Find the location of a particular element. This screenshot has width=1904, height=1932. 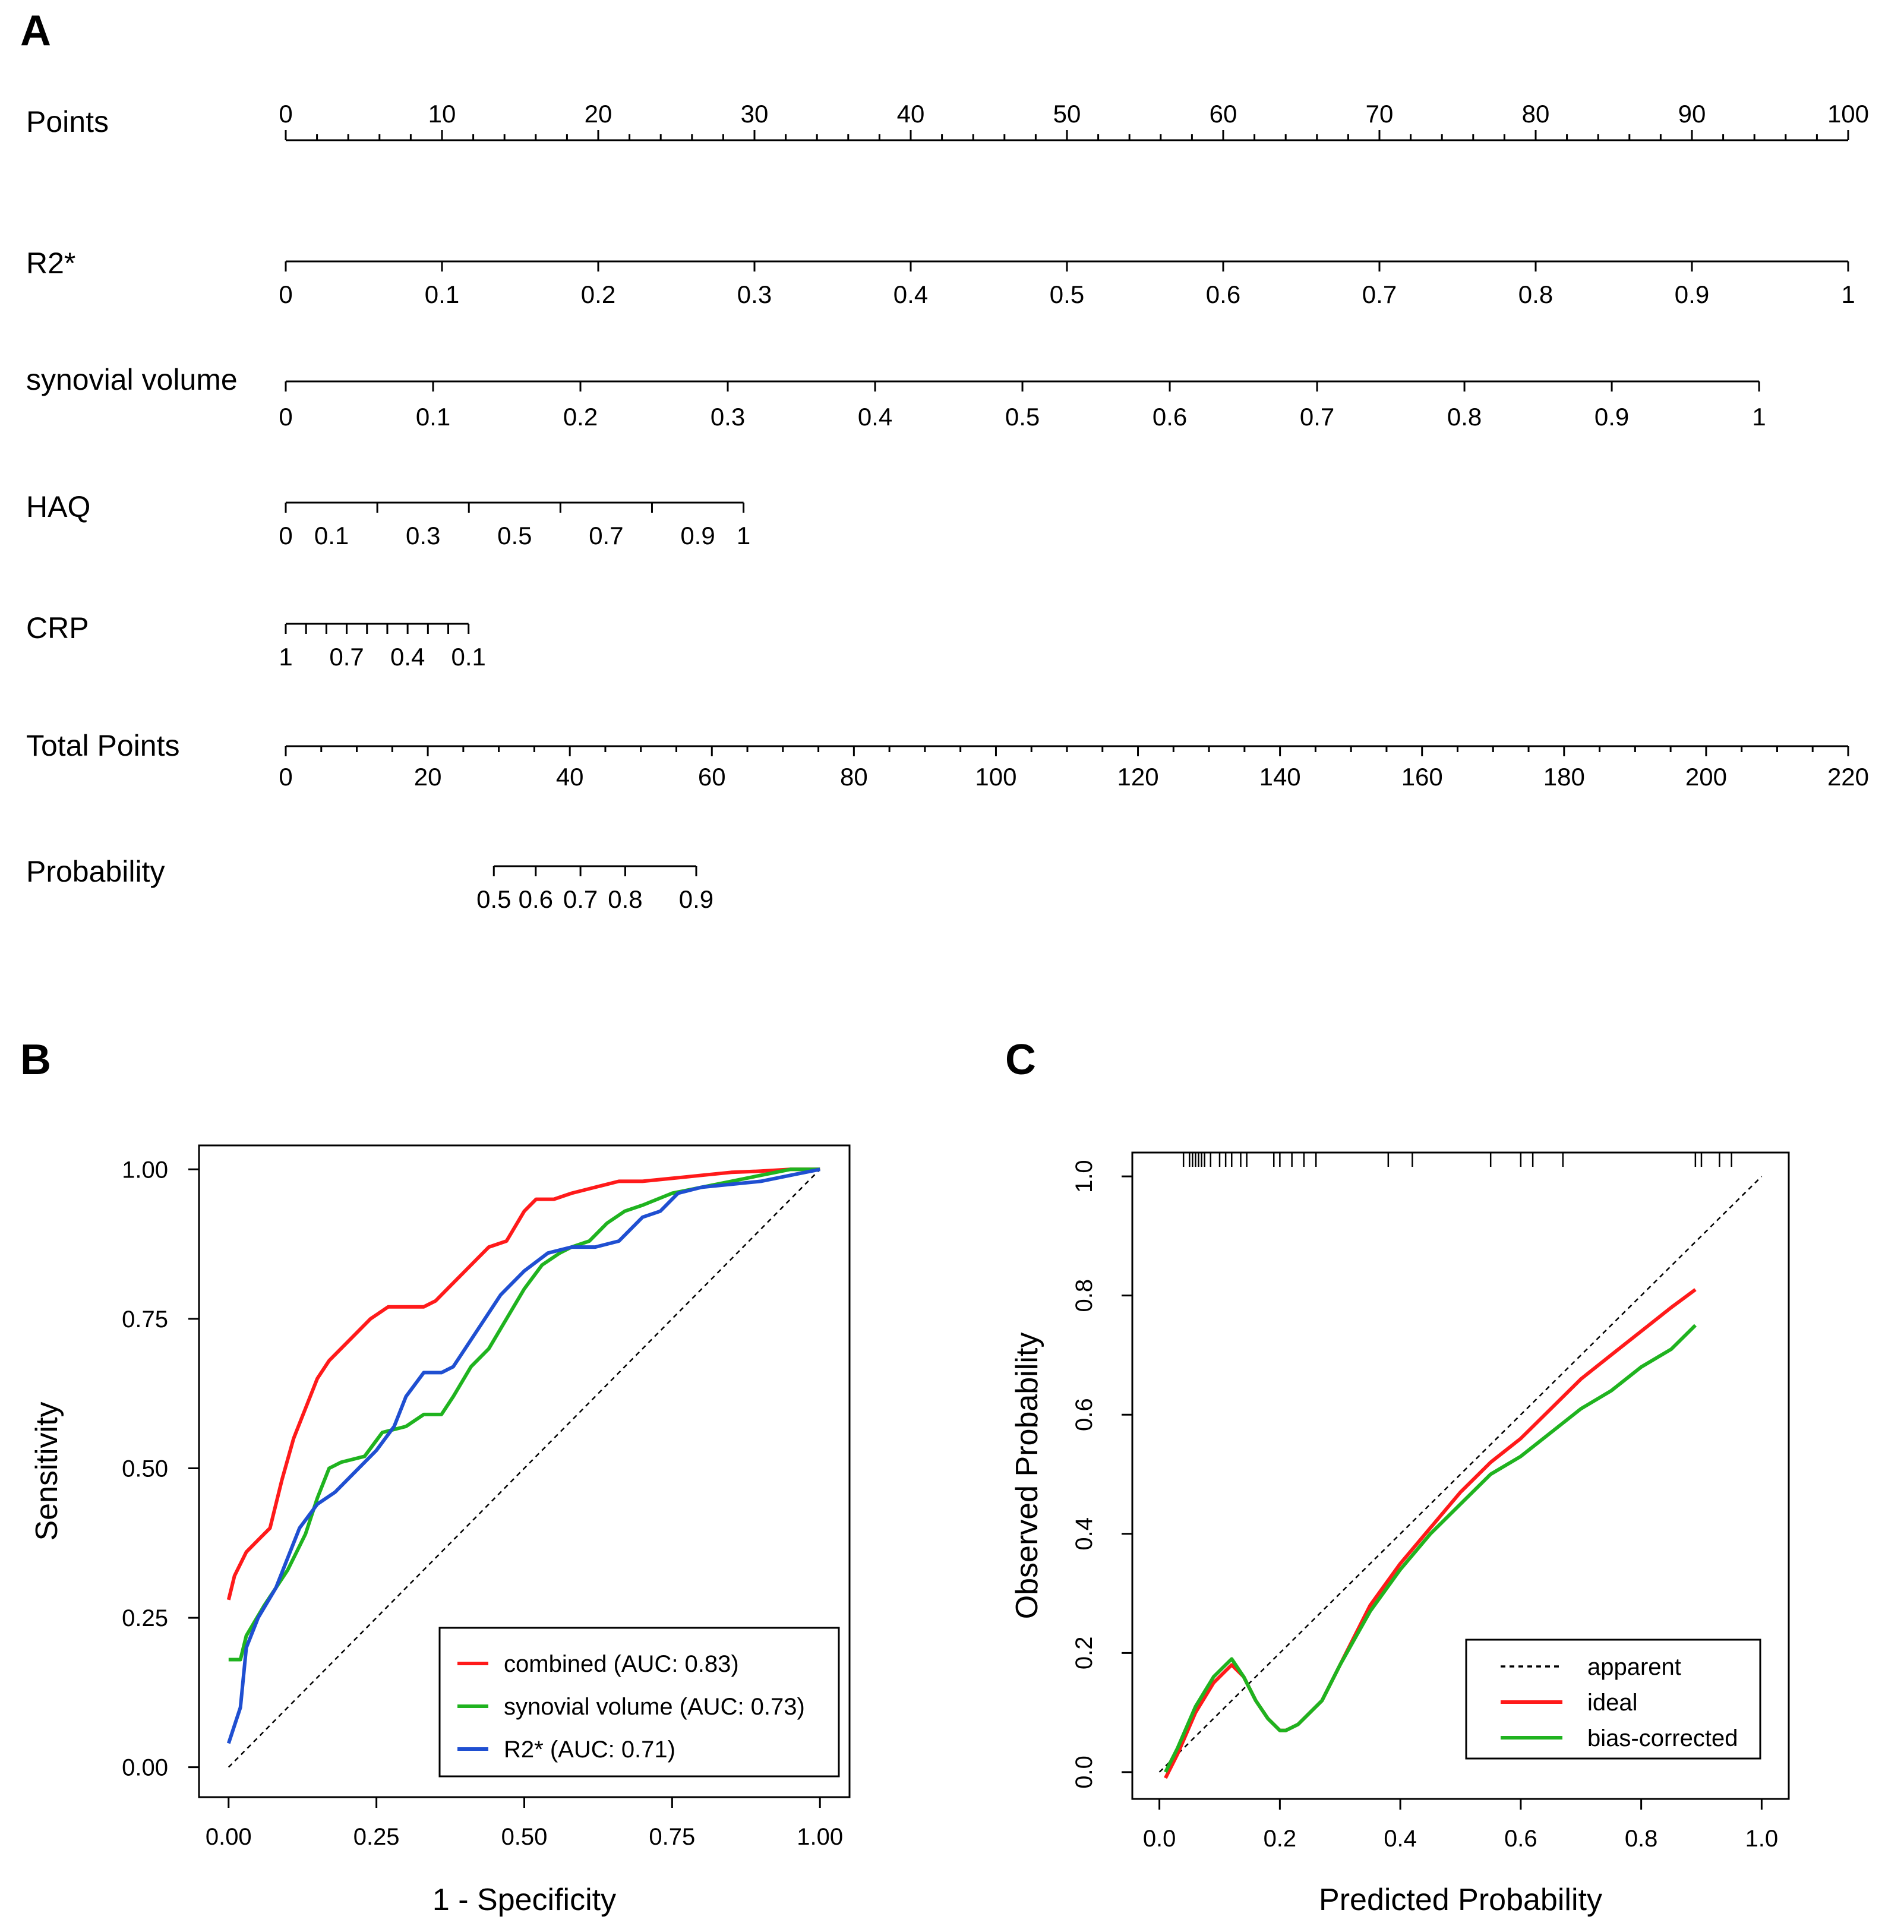

row-label-r2star: R2* is located at coordinates (50, 263).